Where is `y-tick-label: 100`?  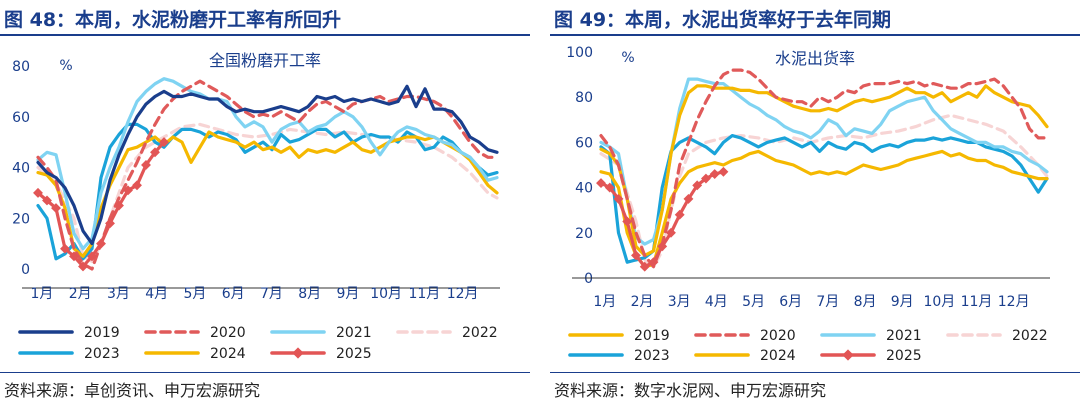
y-tick-label: 100 is located at coordinates (579, 53).